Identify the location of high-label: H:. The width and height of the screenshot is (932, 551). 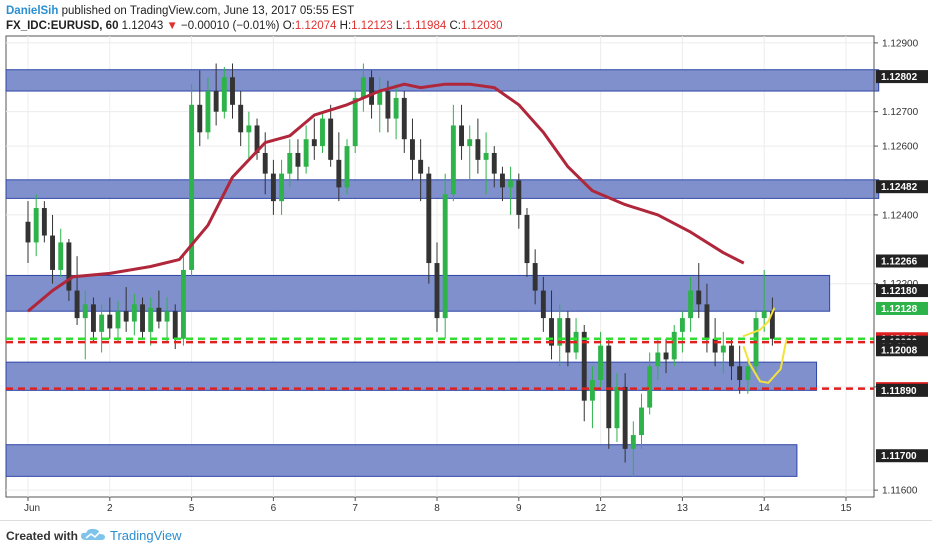
(345, 26).